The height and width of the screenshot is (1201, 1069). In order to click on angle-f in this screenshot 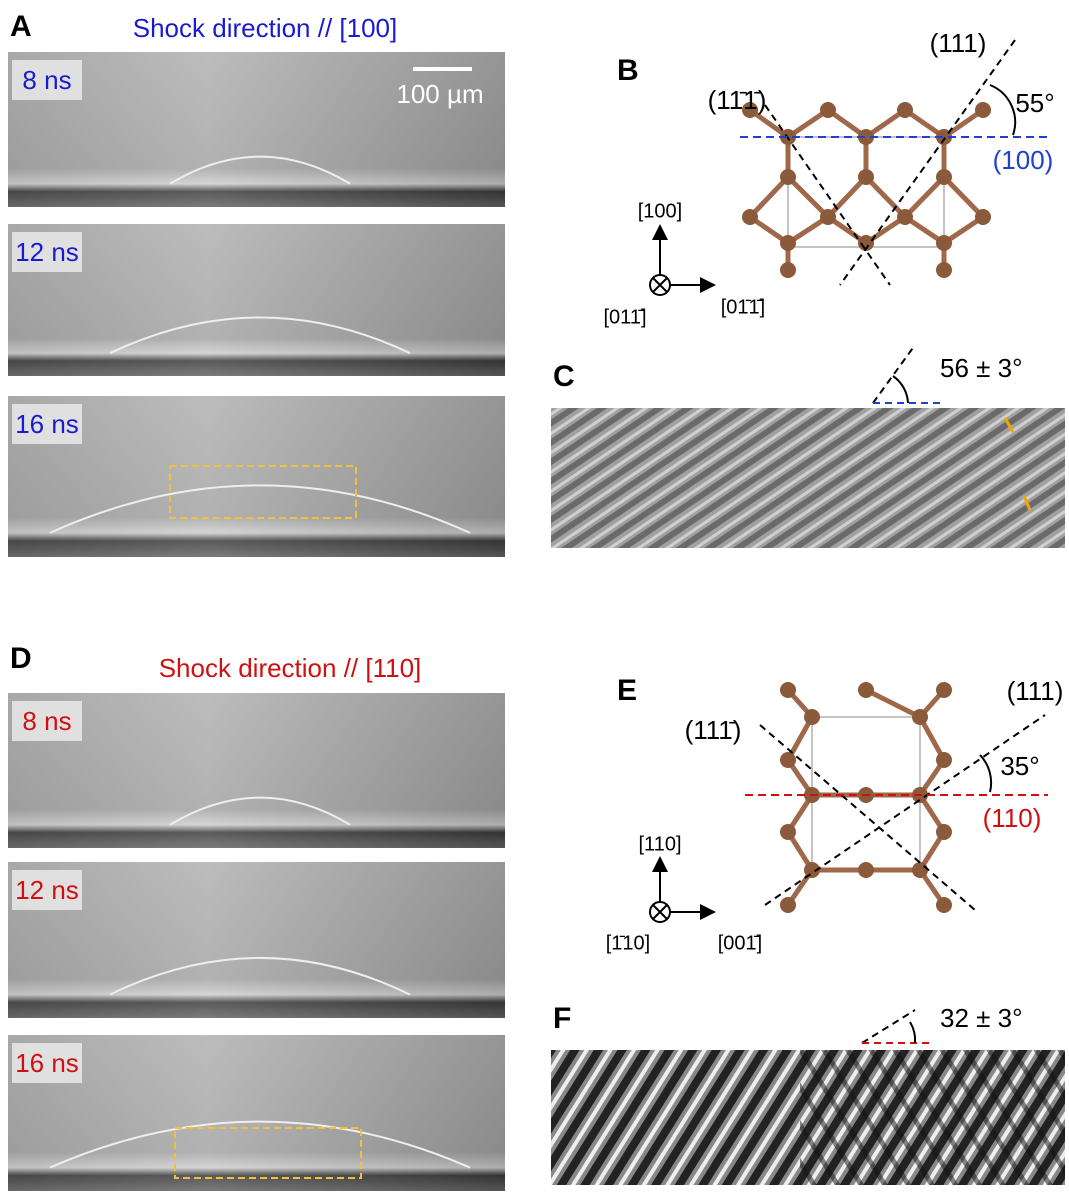, I will do `click(888, 1026)`.